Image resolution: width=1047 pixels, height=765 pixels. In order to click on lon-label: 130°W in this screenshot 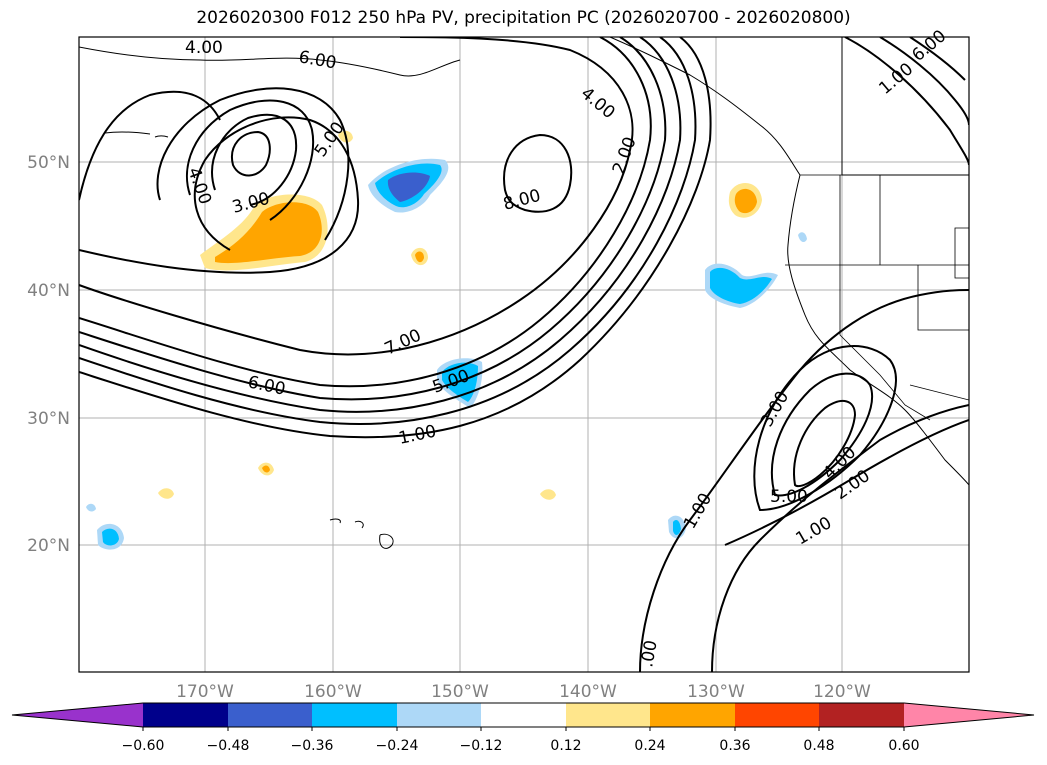, I will do `click(716, 692)`.